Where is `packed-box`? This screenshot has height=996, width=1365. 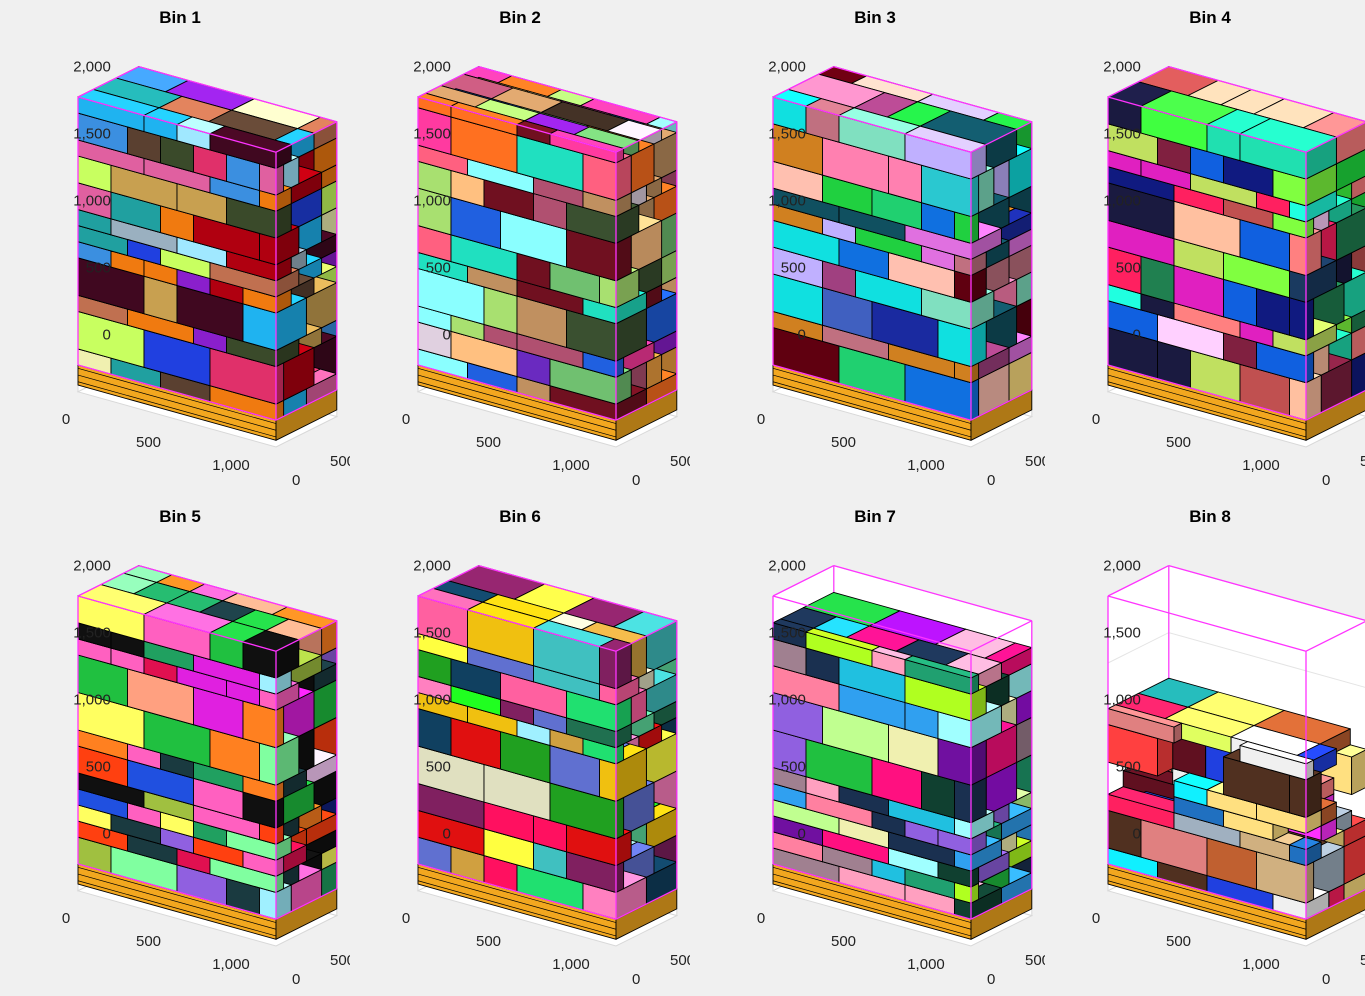
packed-box is located at coordinates (271, 654).